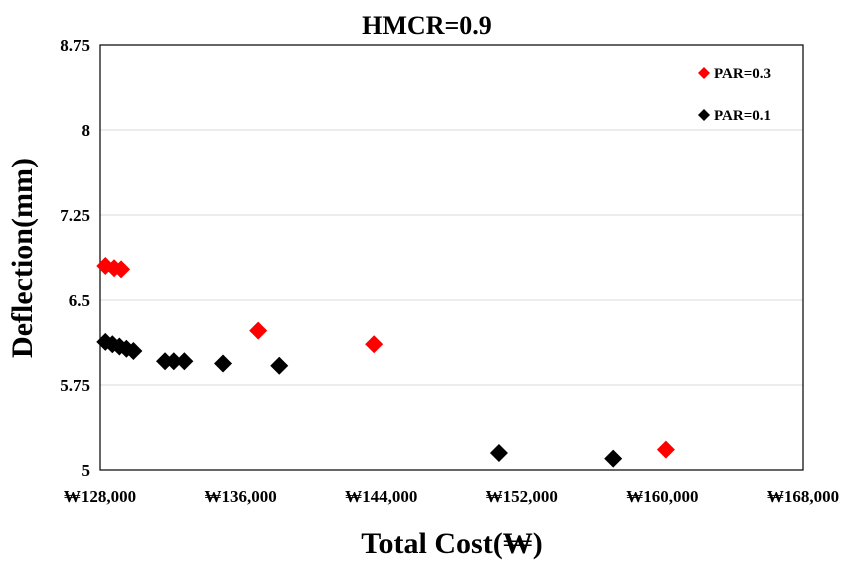  What do you see at coordinates (75, 258) in the screenshot?
I see `y-axis-ticks: 5 5.75 6.5 7.25 8 8.75` at bounding box center [75, 258].